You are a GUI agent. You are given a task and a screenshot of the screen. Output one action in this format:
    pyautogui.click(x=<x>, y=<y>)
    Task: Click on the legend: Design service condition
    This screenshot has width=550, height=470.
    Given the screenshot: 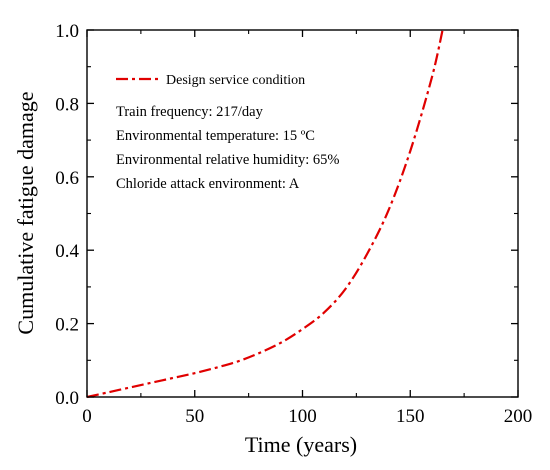 What is the action you would take?
    pyautogui.click(x=210, y=80)
    